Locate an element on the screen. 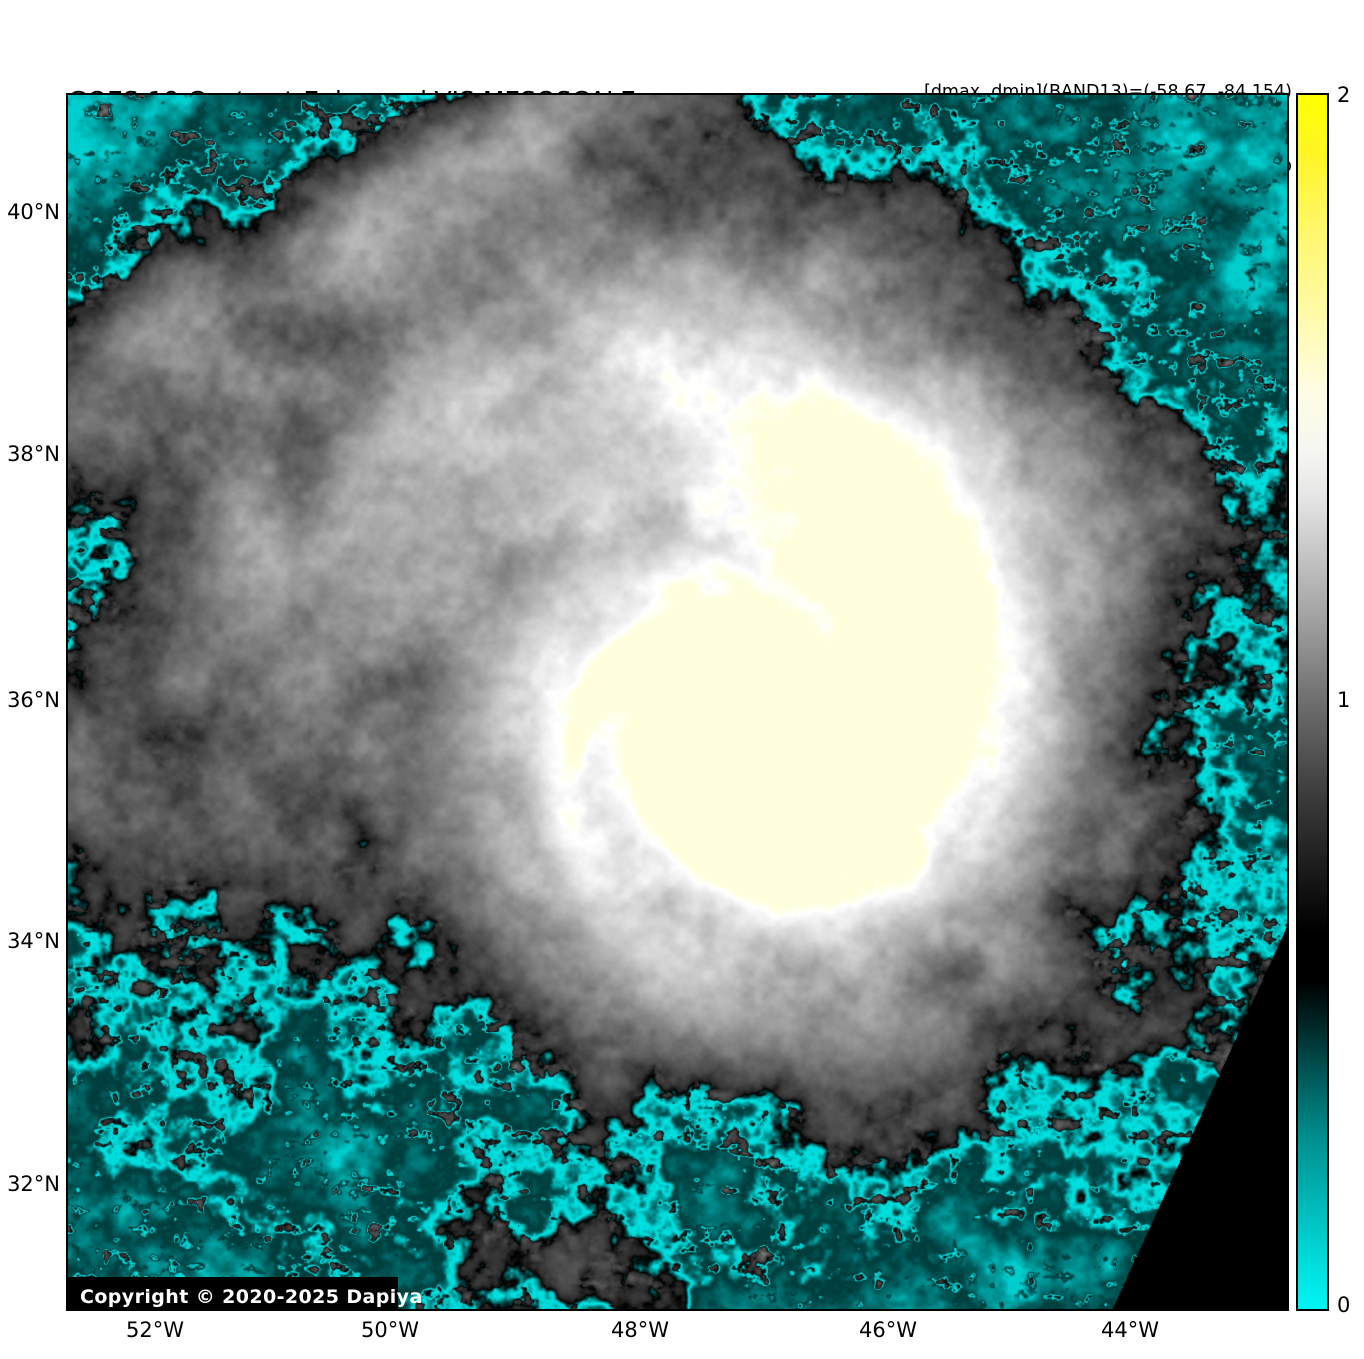 The width and height of the screenshot is (1364, 1359). colorbar-gradient is located at coordinates (1312, 702).